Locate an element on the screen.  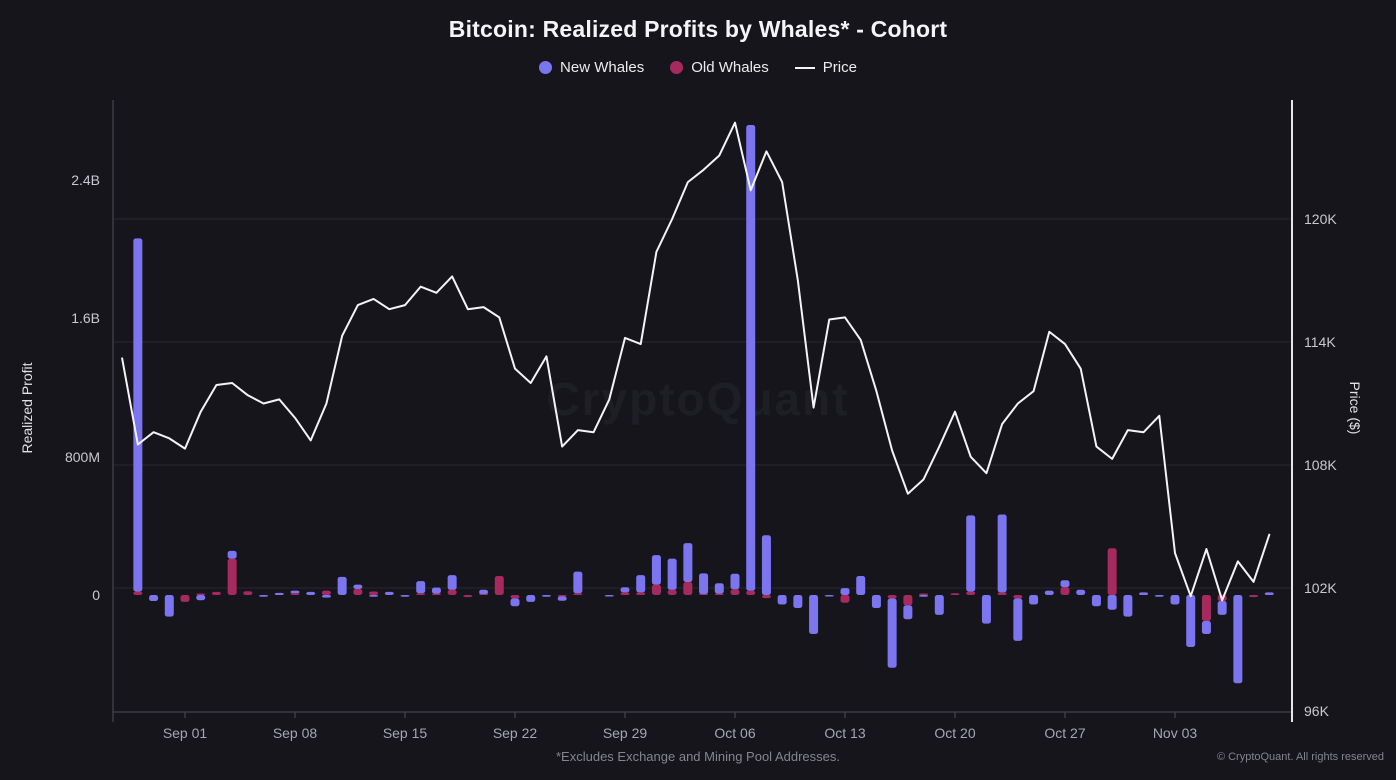
x-axis-tick-label: Sep 08 is located at coordinates (295, 733).